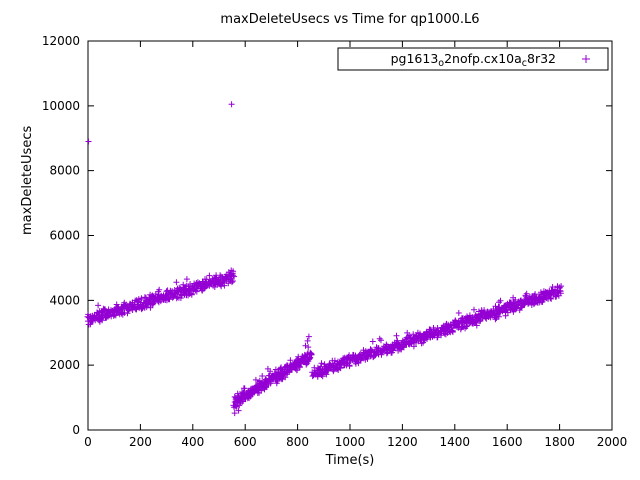 Image resolution: width=640 pixels, height=480 pixels. Describe the element at coordinates (192, 442) in the screenshot. I see `x-tick-label: 400` at that location.